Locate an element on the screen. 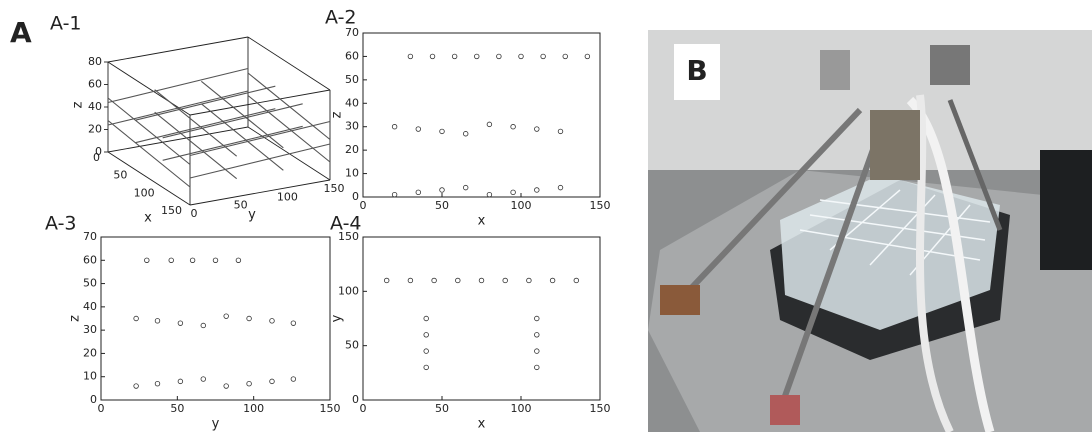 The image size is (1092, 432). z-tick-label: 0 is located at coordinates (98, 151).